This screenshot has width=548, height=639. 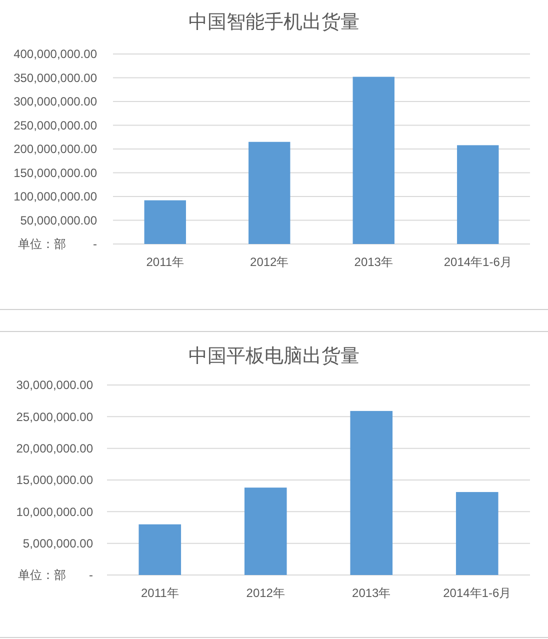 I want to click on y-tick-label: 100,000,000.00, so click(x=56, y=197).